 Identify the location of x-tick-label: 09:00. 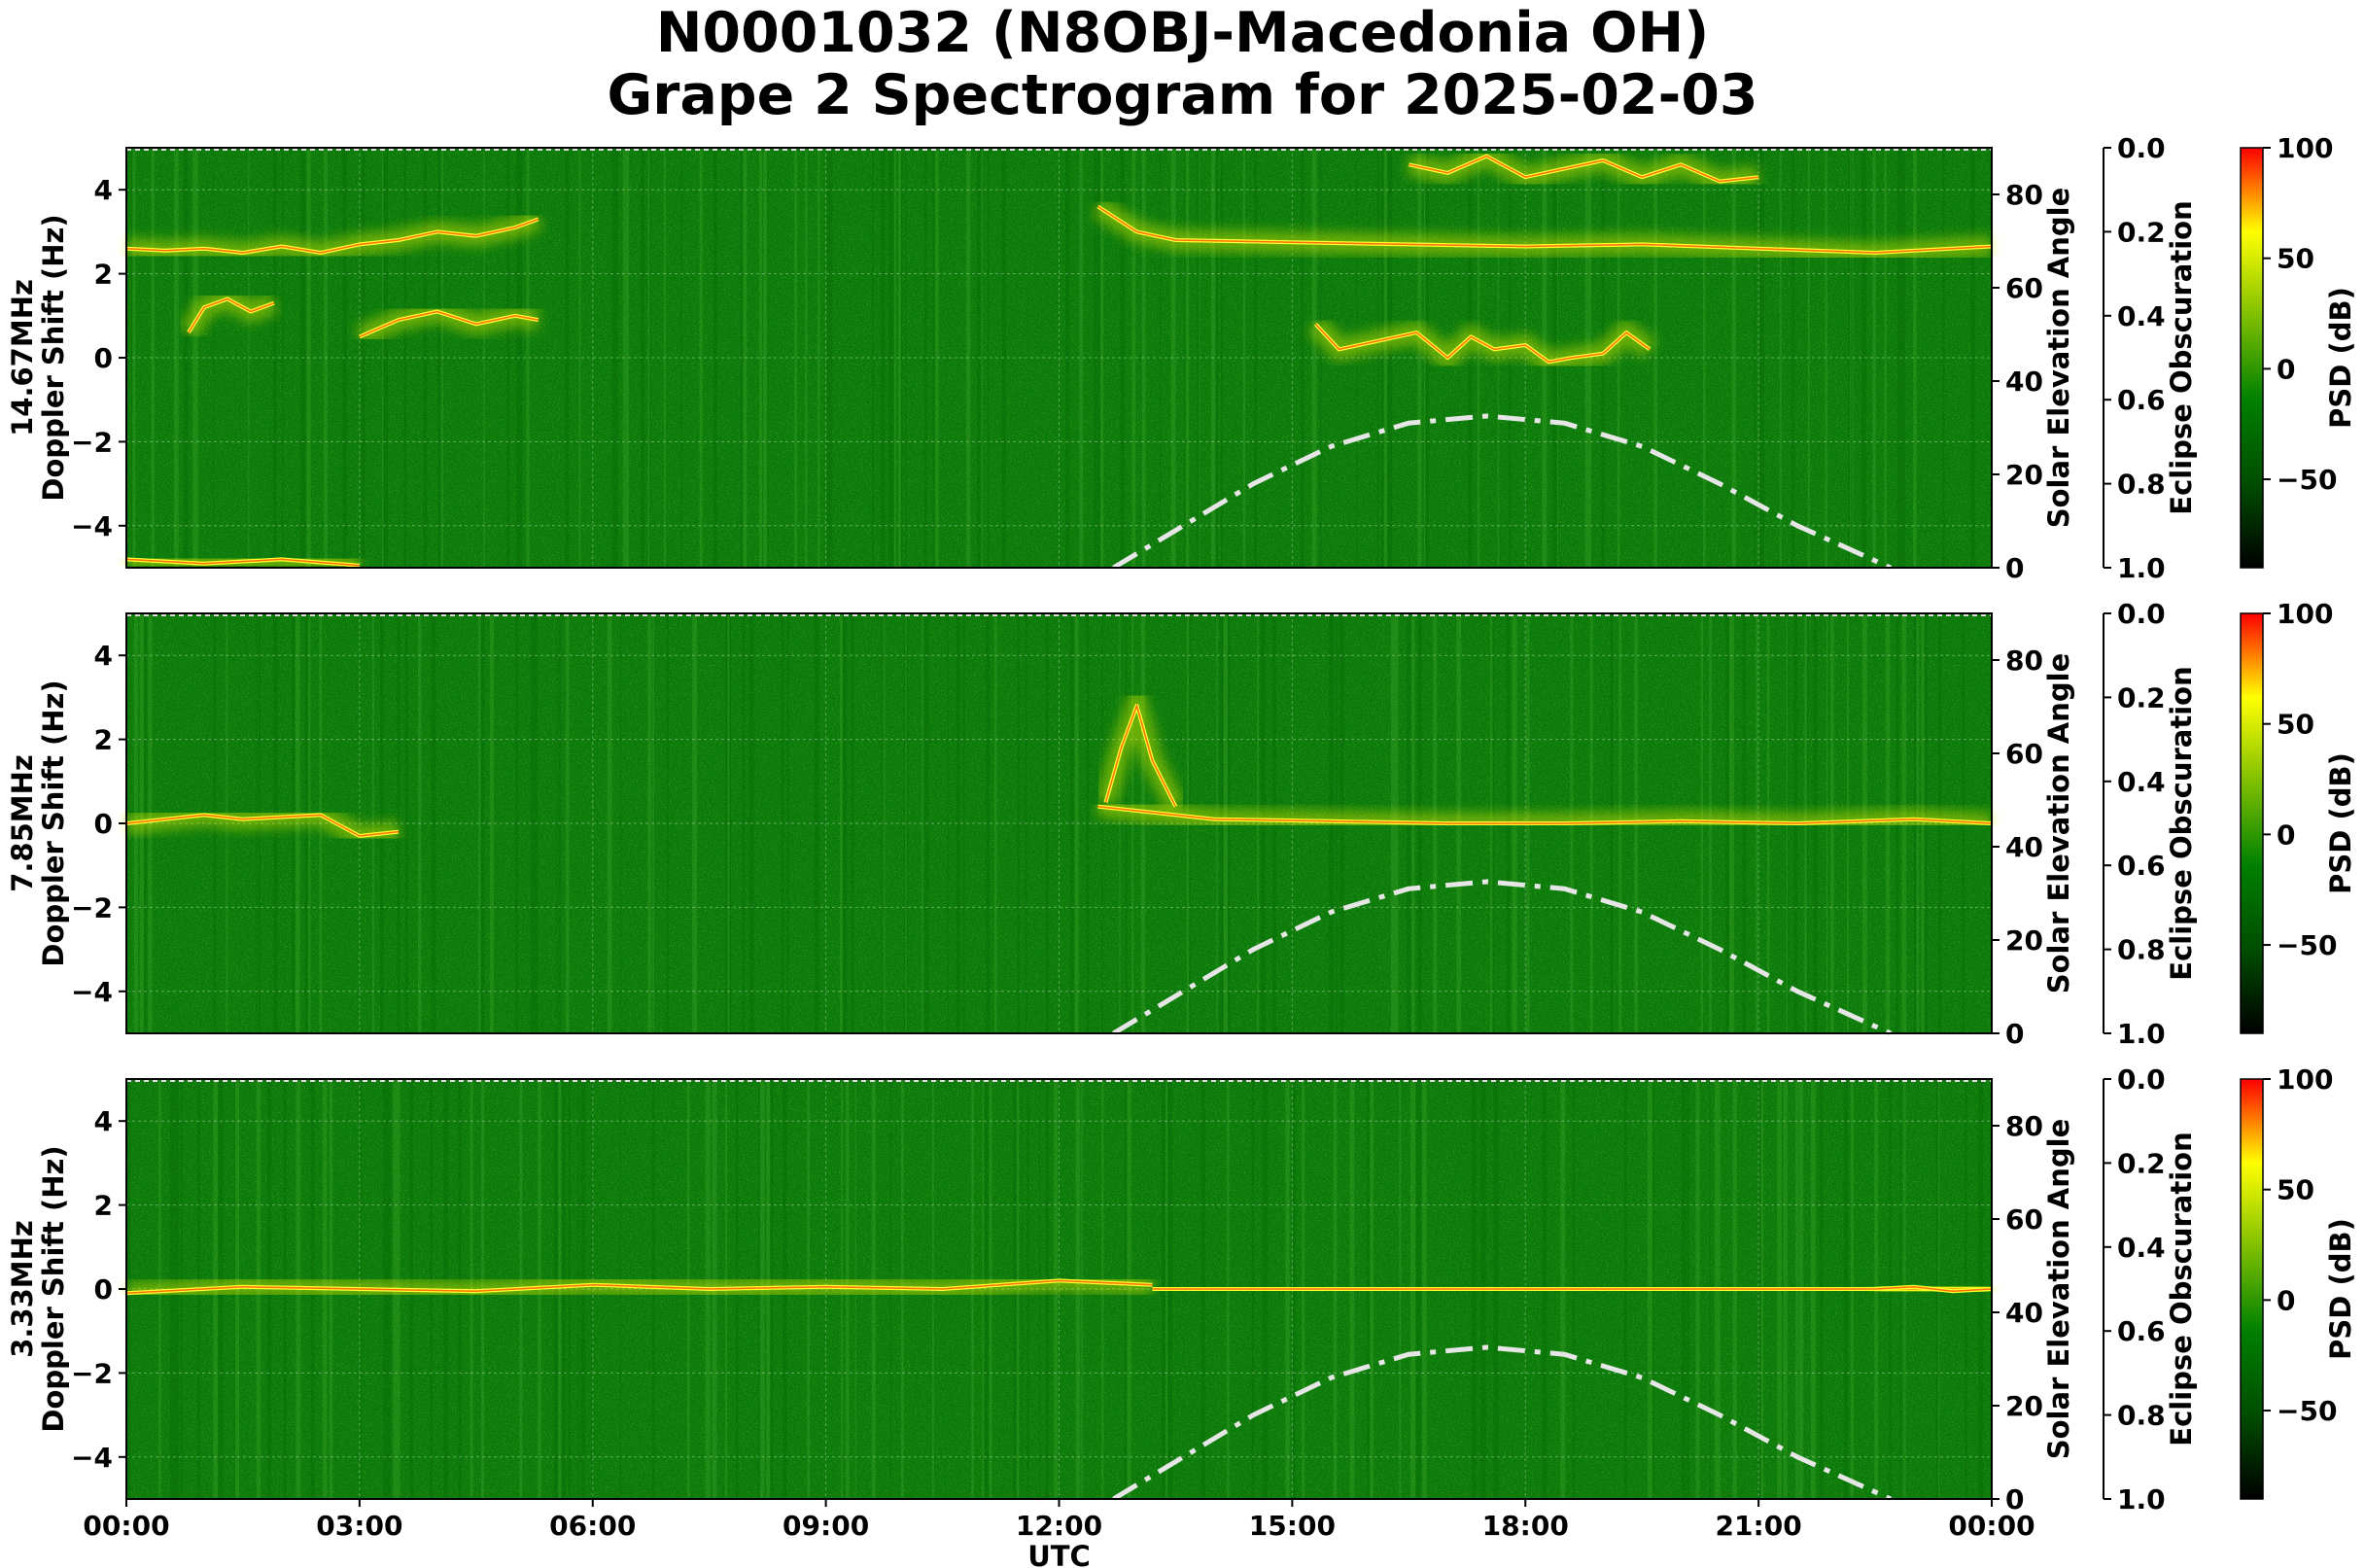
(826, 1526).